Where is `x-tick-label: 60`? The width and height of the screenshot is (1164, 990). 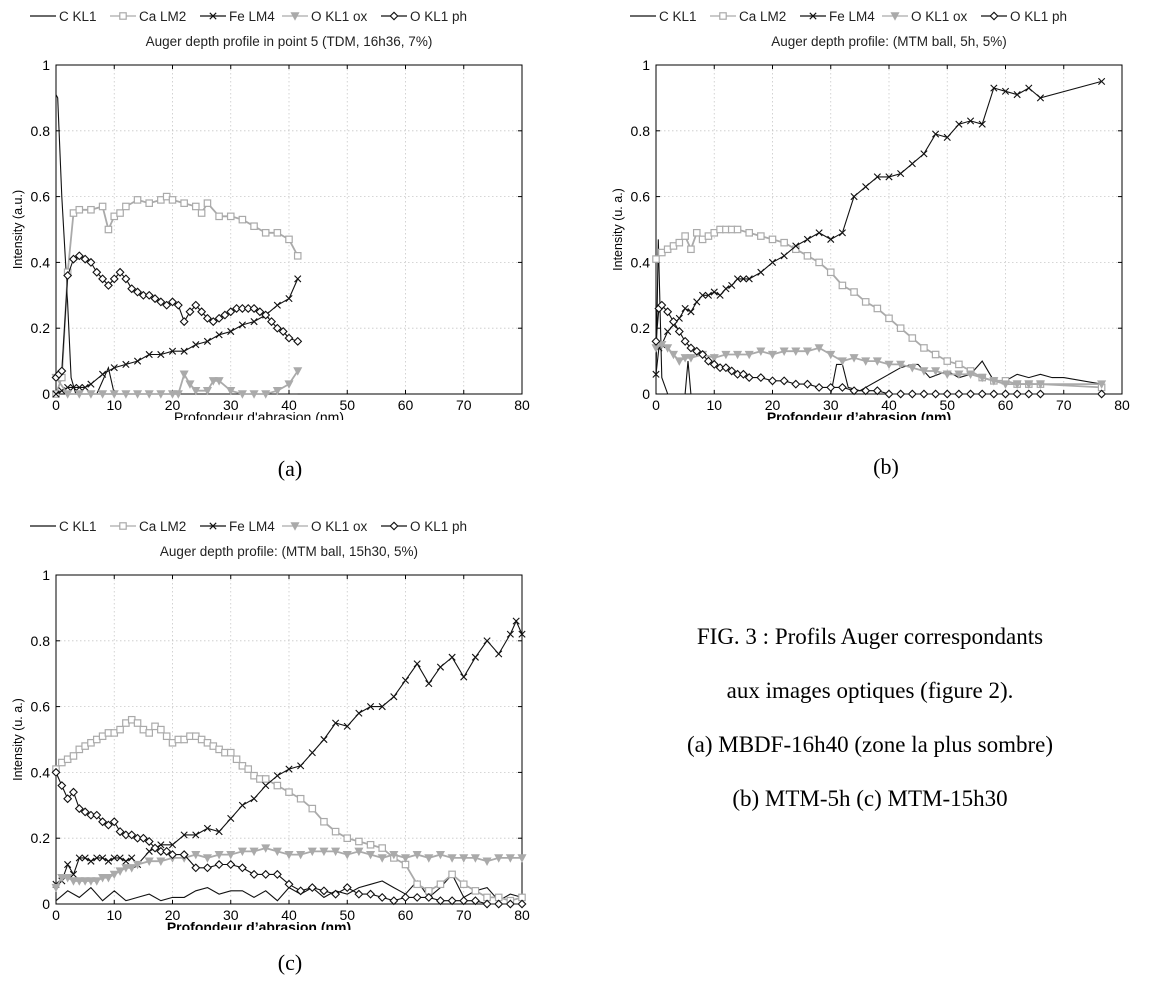 x-tick-label: 60 is located at coordinates (406, 915).